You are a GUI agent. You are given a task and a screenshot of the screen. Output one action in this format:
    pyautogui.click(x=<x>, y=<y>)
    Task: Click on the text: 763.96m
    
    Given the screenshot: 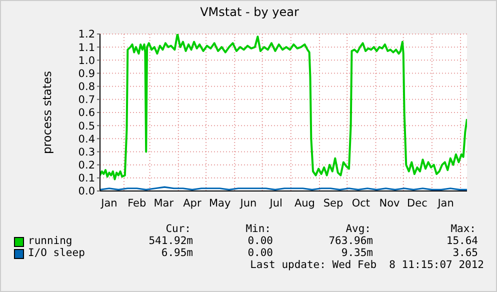 What is the action you would take?
    pyautogui.click(x=350, y=241)
    